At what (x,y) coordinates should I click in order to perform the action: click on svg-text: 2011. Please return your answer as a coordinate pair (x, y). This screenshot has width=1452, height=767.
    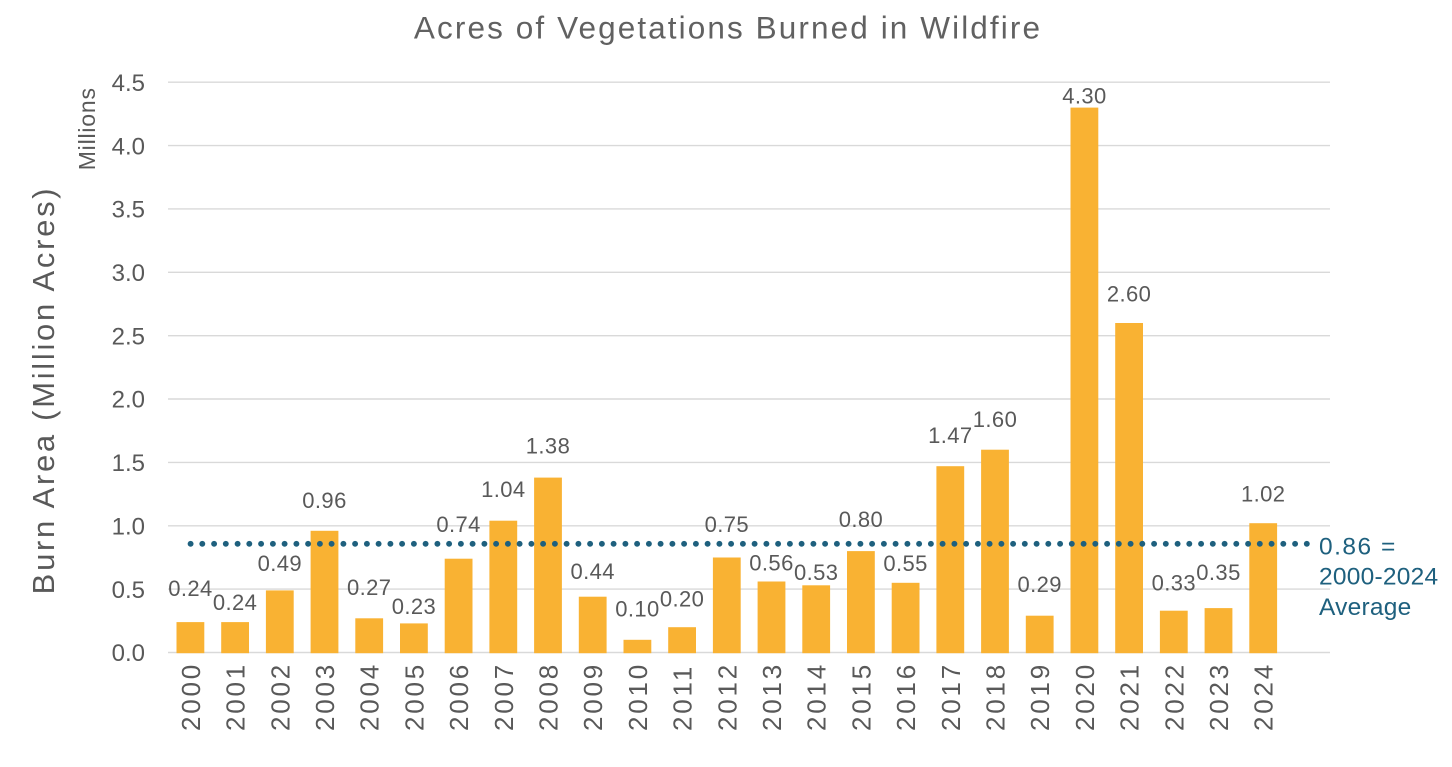
    Looking at the image, I should click on (683, 697).